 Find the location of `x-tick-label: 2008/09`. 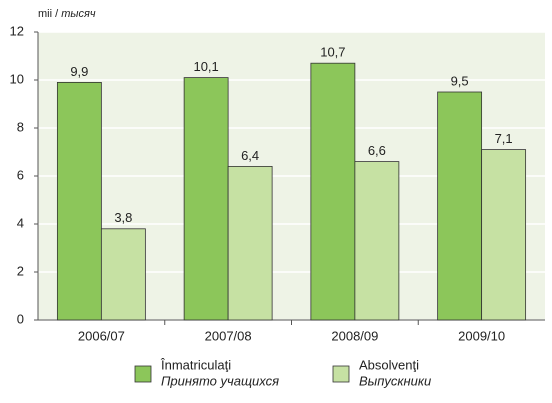

x-tick-label: 2008/09 is located at coordinates (354, 335).